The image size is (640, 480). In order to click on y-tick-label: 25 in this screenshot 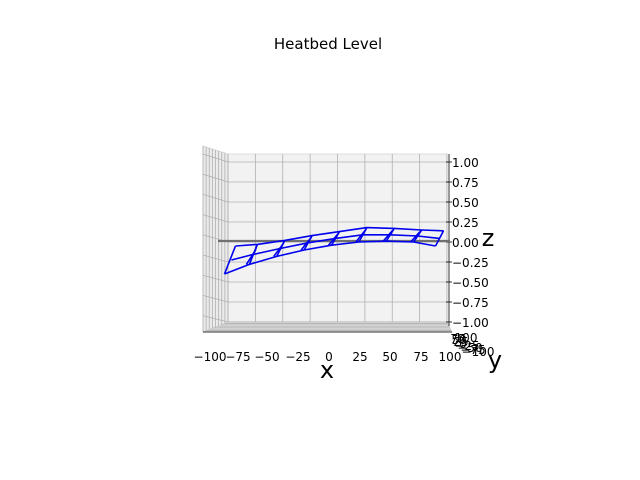, I will do `click(460, 342)`.